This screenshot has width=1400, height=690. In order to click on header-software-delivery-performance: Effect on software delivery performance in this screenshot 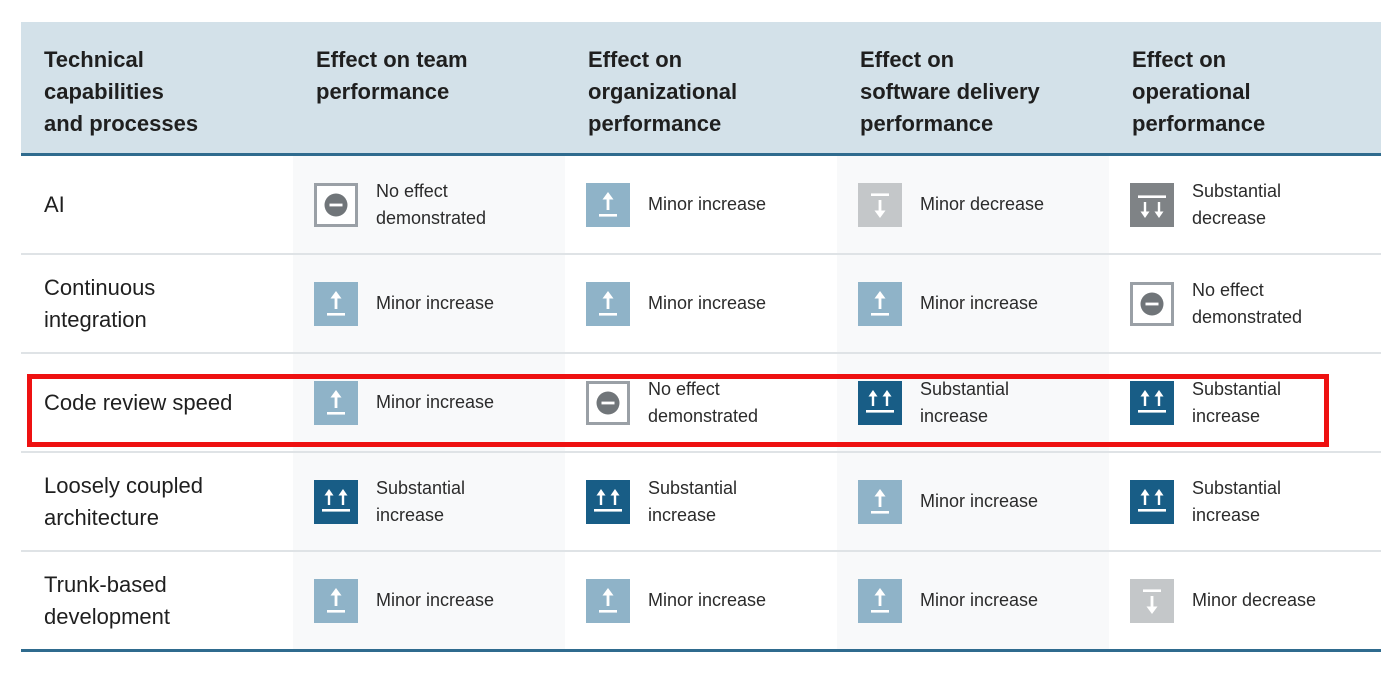, I will do `click(950, 91)`.